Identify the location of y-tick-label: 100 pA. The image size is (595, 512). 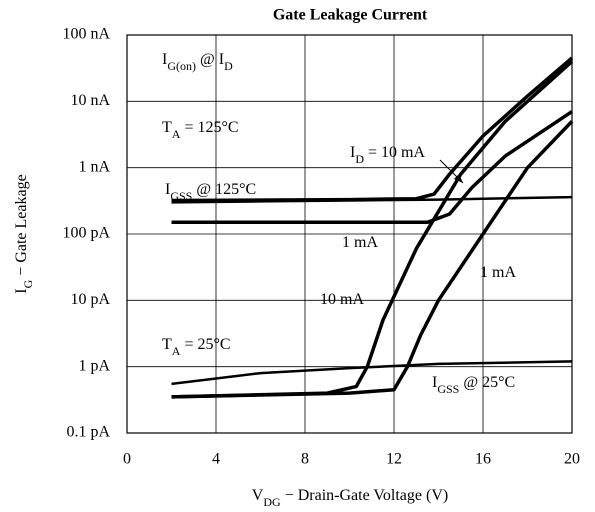
(86, 233).